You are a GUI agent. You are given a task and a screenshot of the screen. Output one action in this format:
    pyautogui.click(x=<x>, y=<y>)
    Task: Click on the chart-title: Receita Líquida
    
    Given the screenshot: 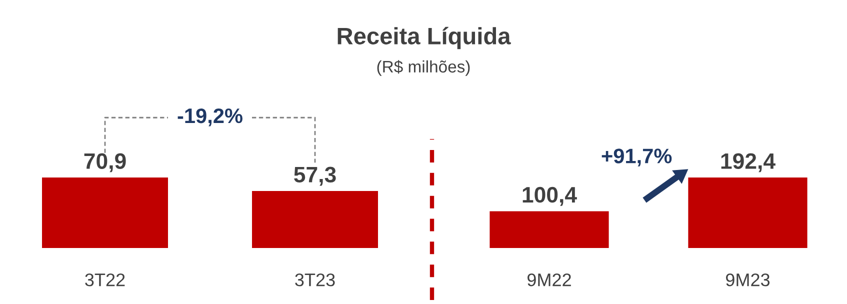 What is the action you would take?
    pyautogui.click(x=424, y=38)
    